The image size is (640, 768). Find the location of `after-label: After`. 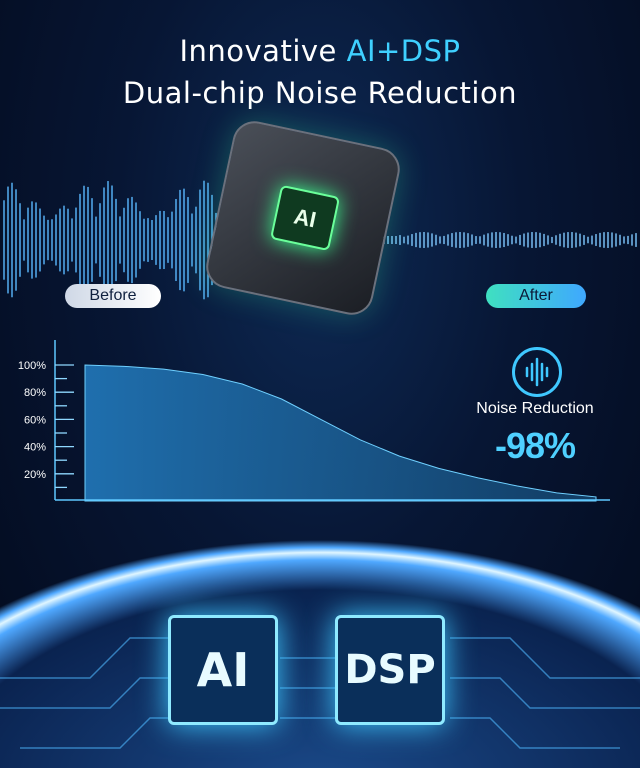

after-label: After is located at coordinates (536, 296).